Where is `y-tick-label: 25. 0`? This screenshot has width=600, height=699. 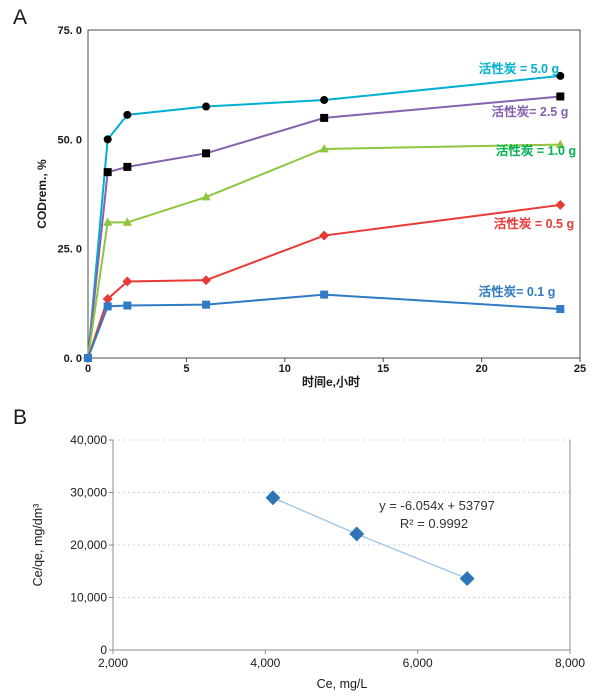
y-tick-label: 25. 0 is located at coordinates (70, 250).